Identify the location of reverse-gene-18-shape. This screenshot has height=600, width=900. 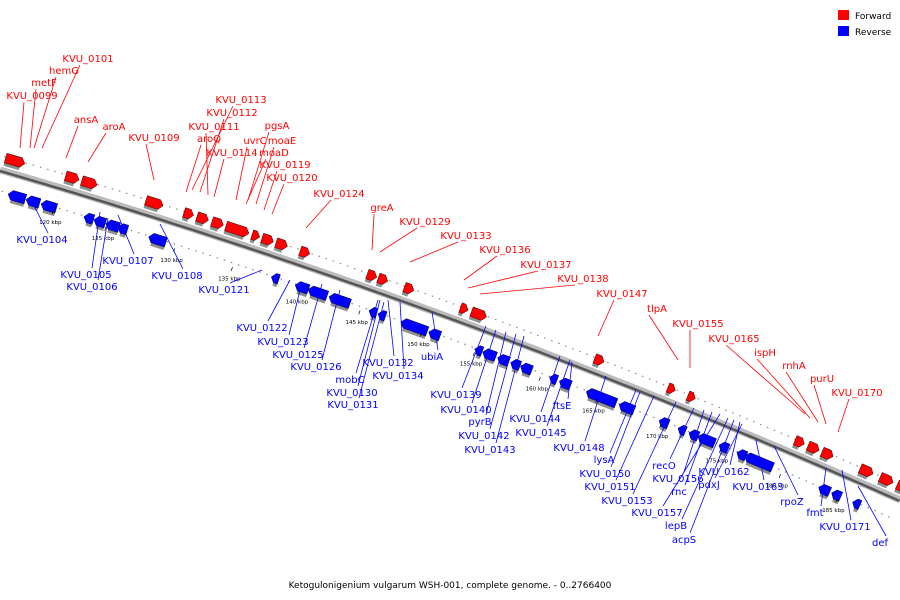
(504, 360).